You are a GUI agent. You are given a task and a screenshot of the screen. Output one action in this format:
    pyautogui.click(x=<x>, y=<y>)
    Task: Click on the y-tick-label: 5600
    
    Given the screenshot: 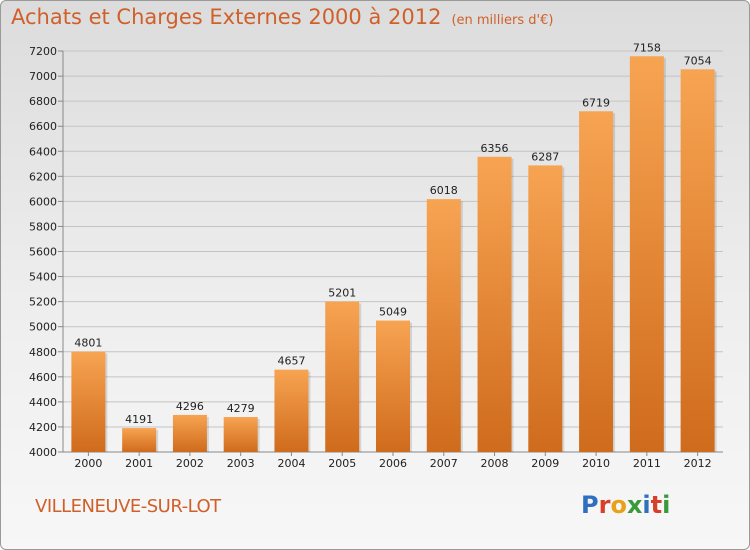 What is the action you would take?
    pyautogui.click(x=43, y=252)
    